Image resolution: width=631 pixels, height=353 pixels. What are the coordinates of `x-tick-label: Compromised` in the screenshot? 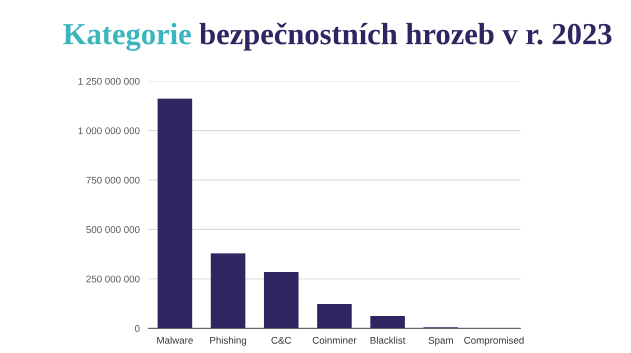 It's located at (494, 341).